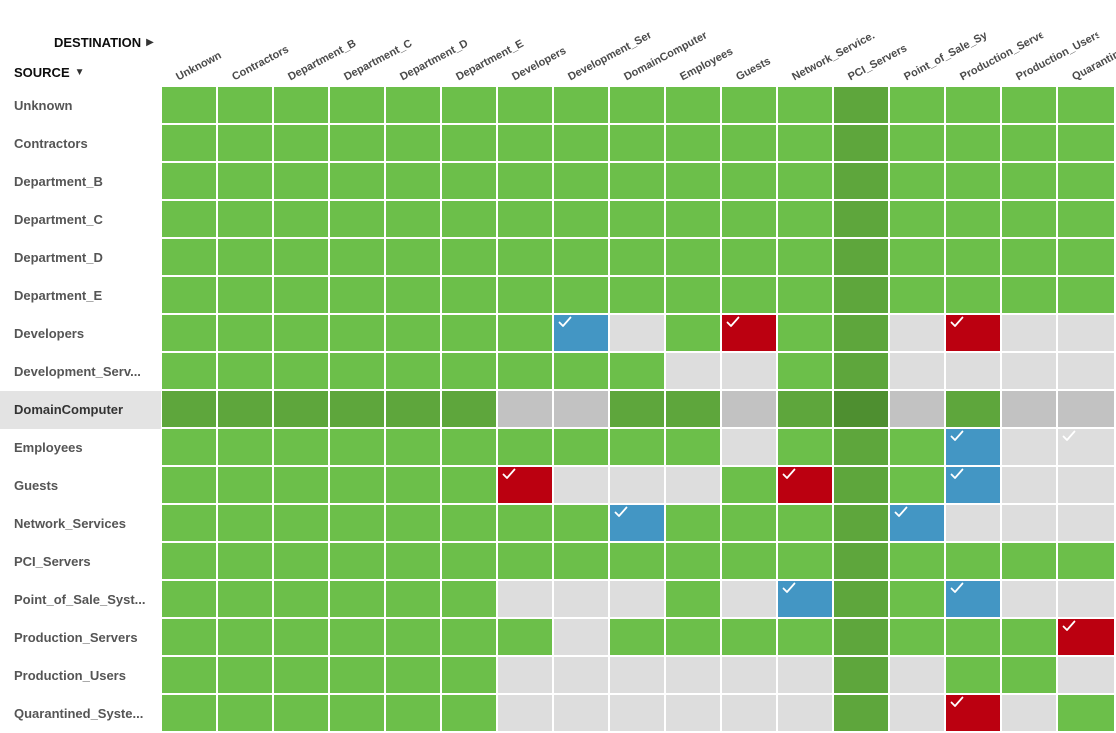 Image resolution: width=1116 pixels, height=733 pixels. What do you see at coordinates (104, 42) in the screenshot?
I see `destination-sort-toggle: DESTINATION ▶` at bounding box center [104, 42].